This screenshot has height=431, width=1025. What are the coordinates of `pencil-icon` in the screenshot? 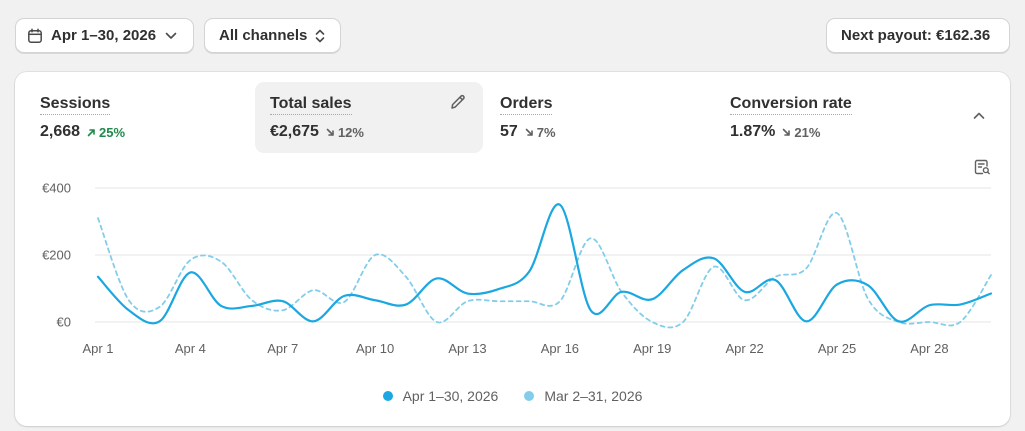 It's located at (458, 104).